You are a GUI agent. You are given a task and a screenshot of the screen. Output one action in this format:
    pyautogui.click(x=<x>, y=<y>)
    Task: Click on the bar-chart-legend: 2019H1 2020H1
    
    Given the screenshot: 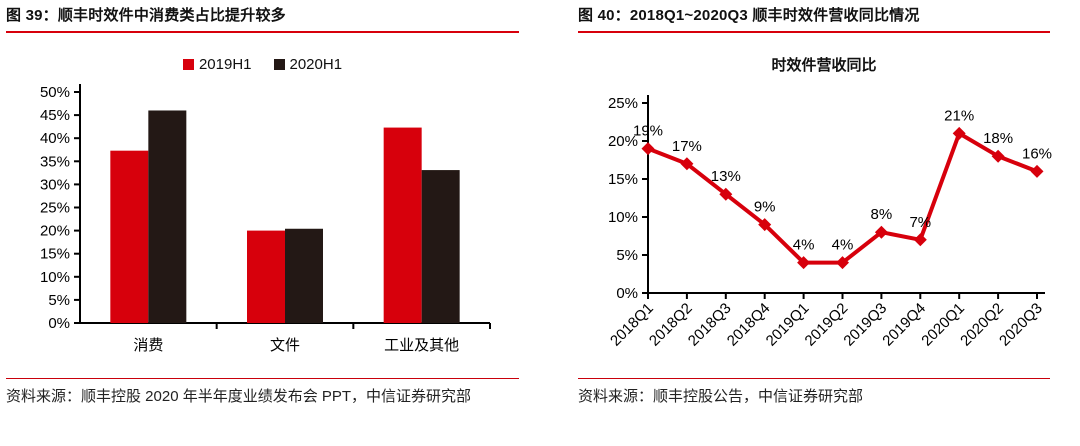 What is the action you would take?
    pyautogui.click(x=262, y=64)
    